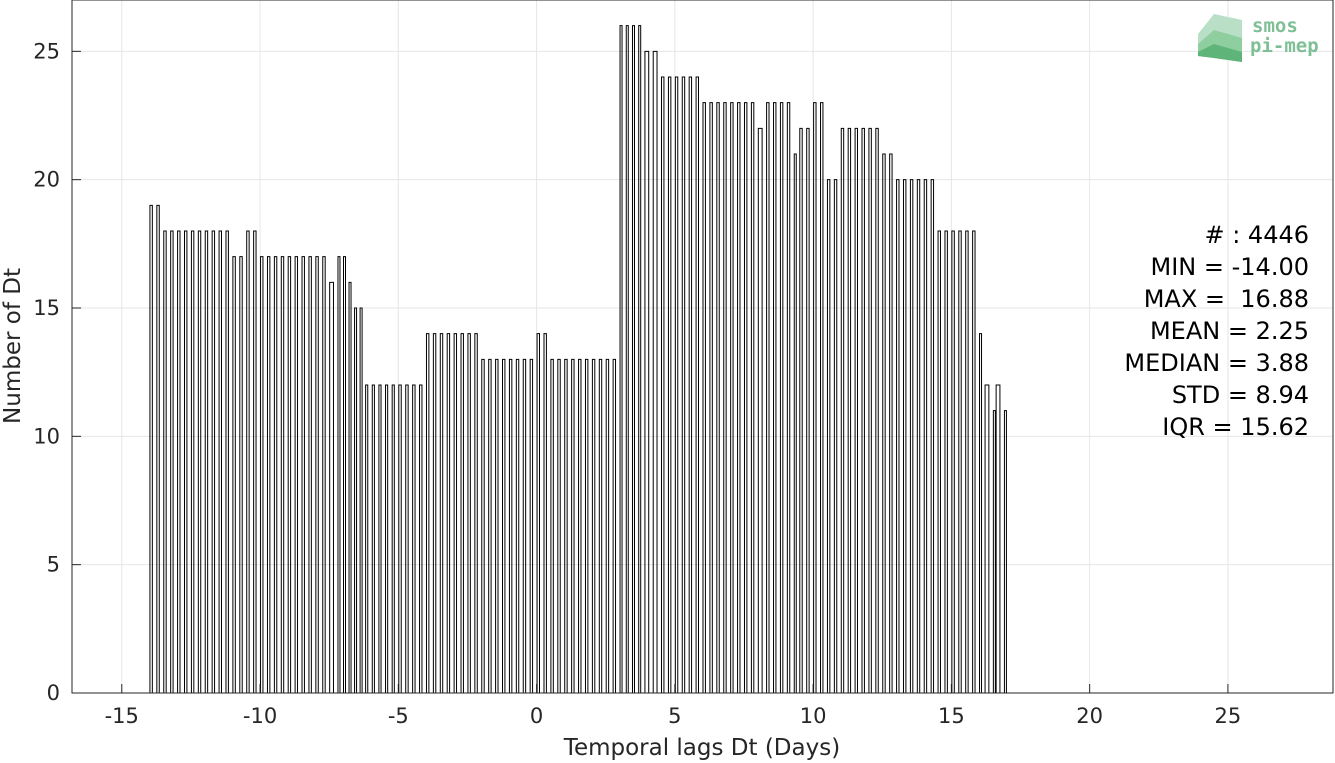 The image size is (1335, 763). I want to click on stat-line-2: MAX = 16.88, so click(1226, 299).